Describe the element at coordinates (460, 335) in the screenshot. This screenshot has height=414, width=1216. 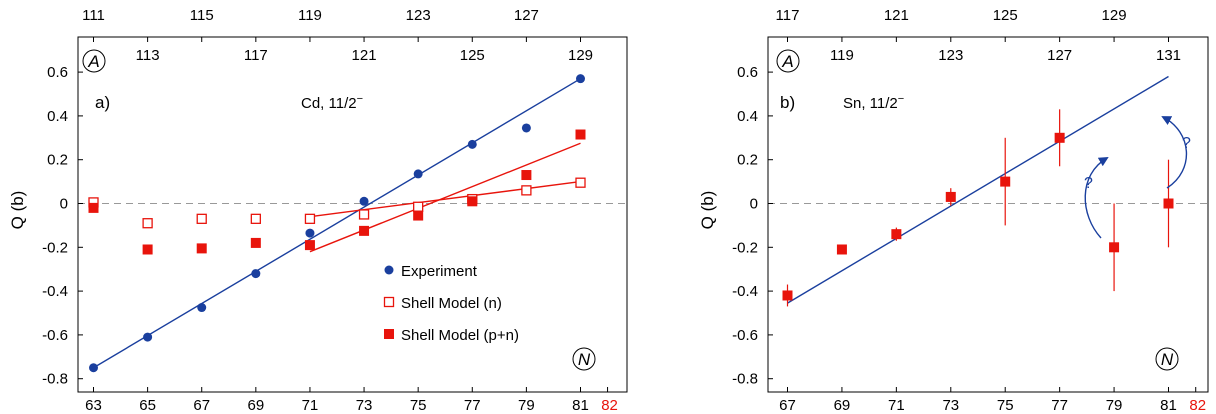
I see `legend-label: Shell Model (p+n)` at that location.